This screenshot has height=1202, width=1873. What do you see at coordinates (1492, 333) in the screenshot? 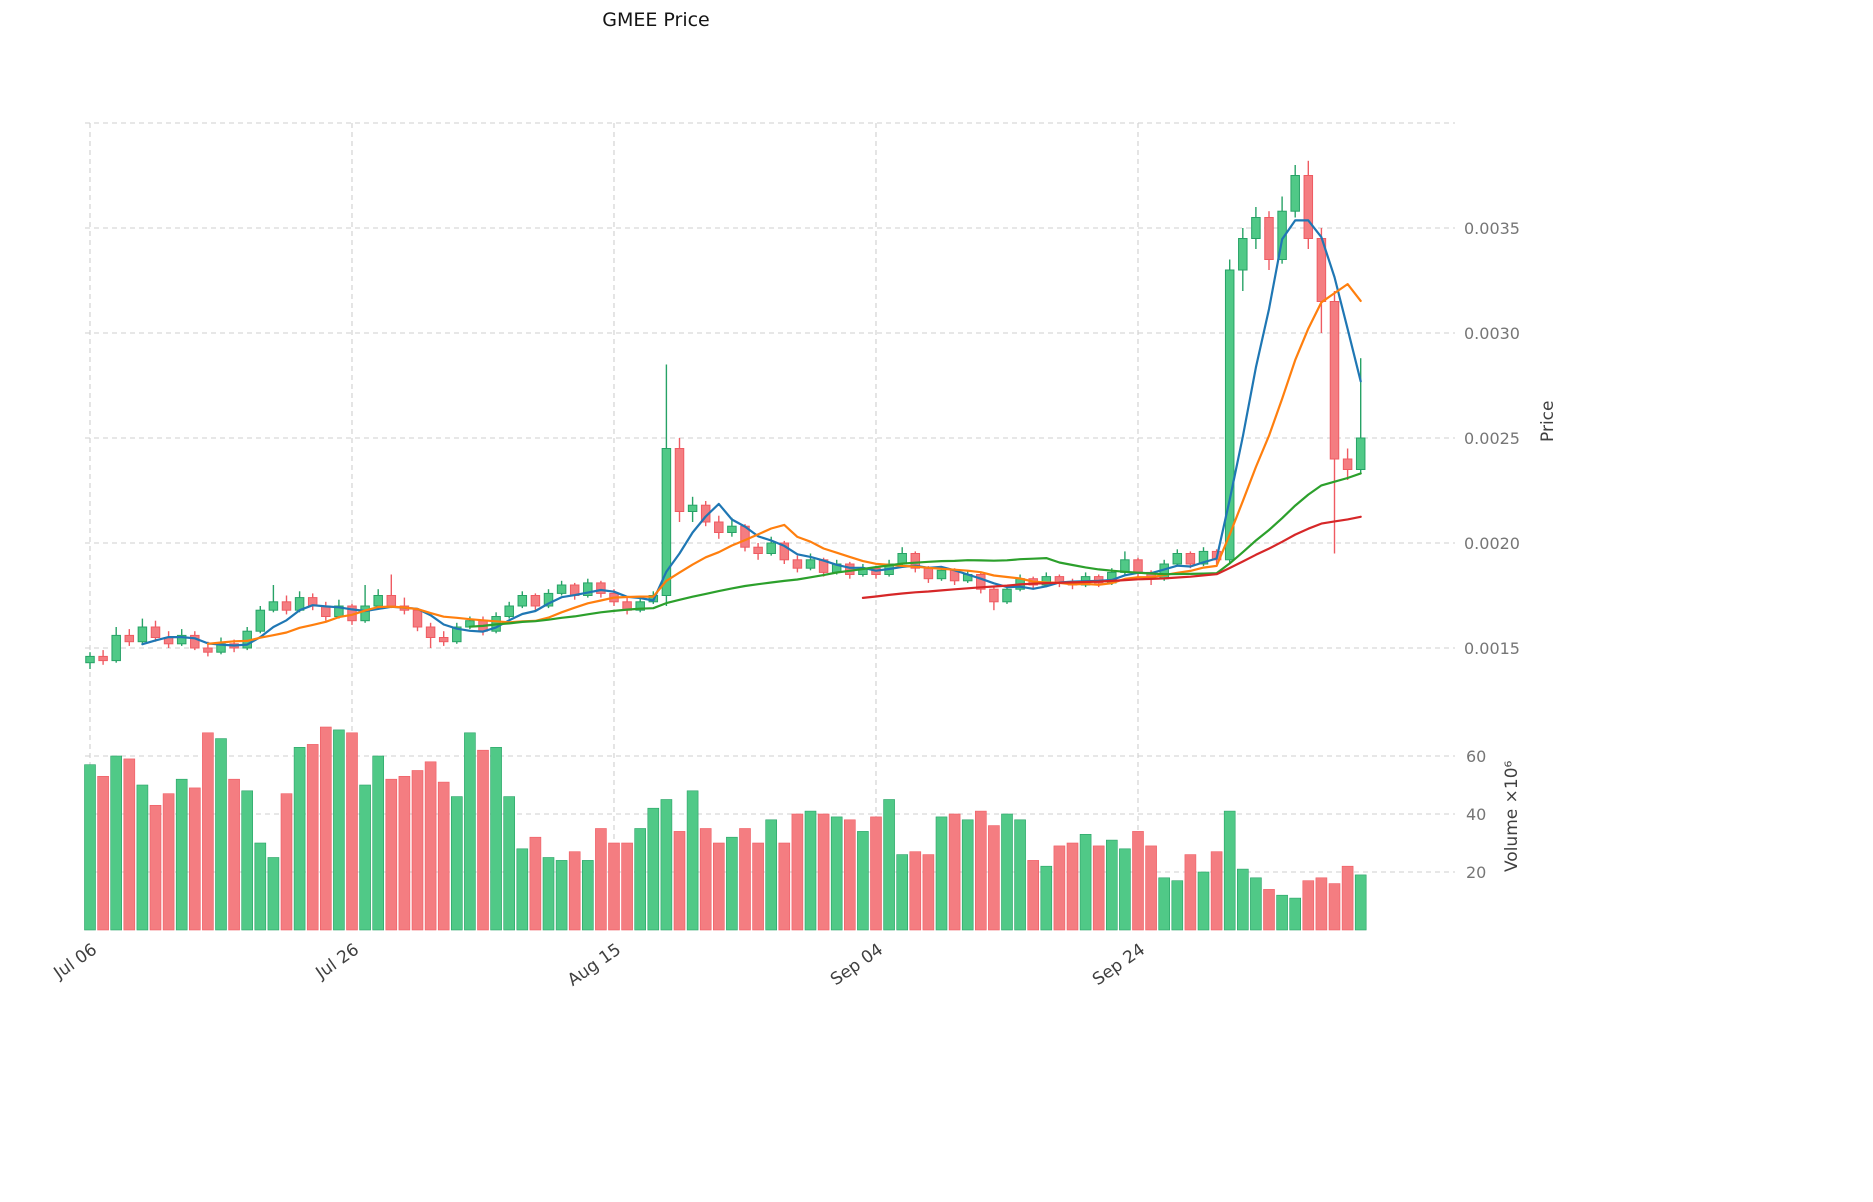
I see `price-tick-label: 0.0030` at bounding box center [1492, 333].